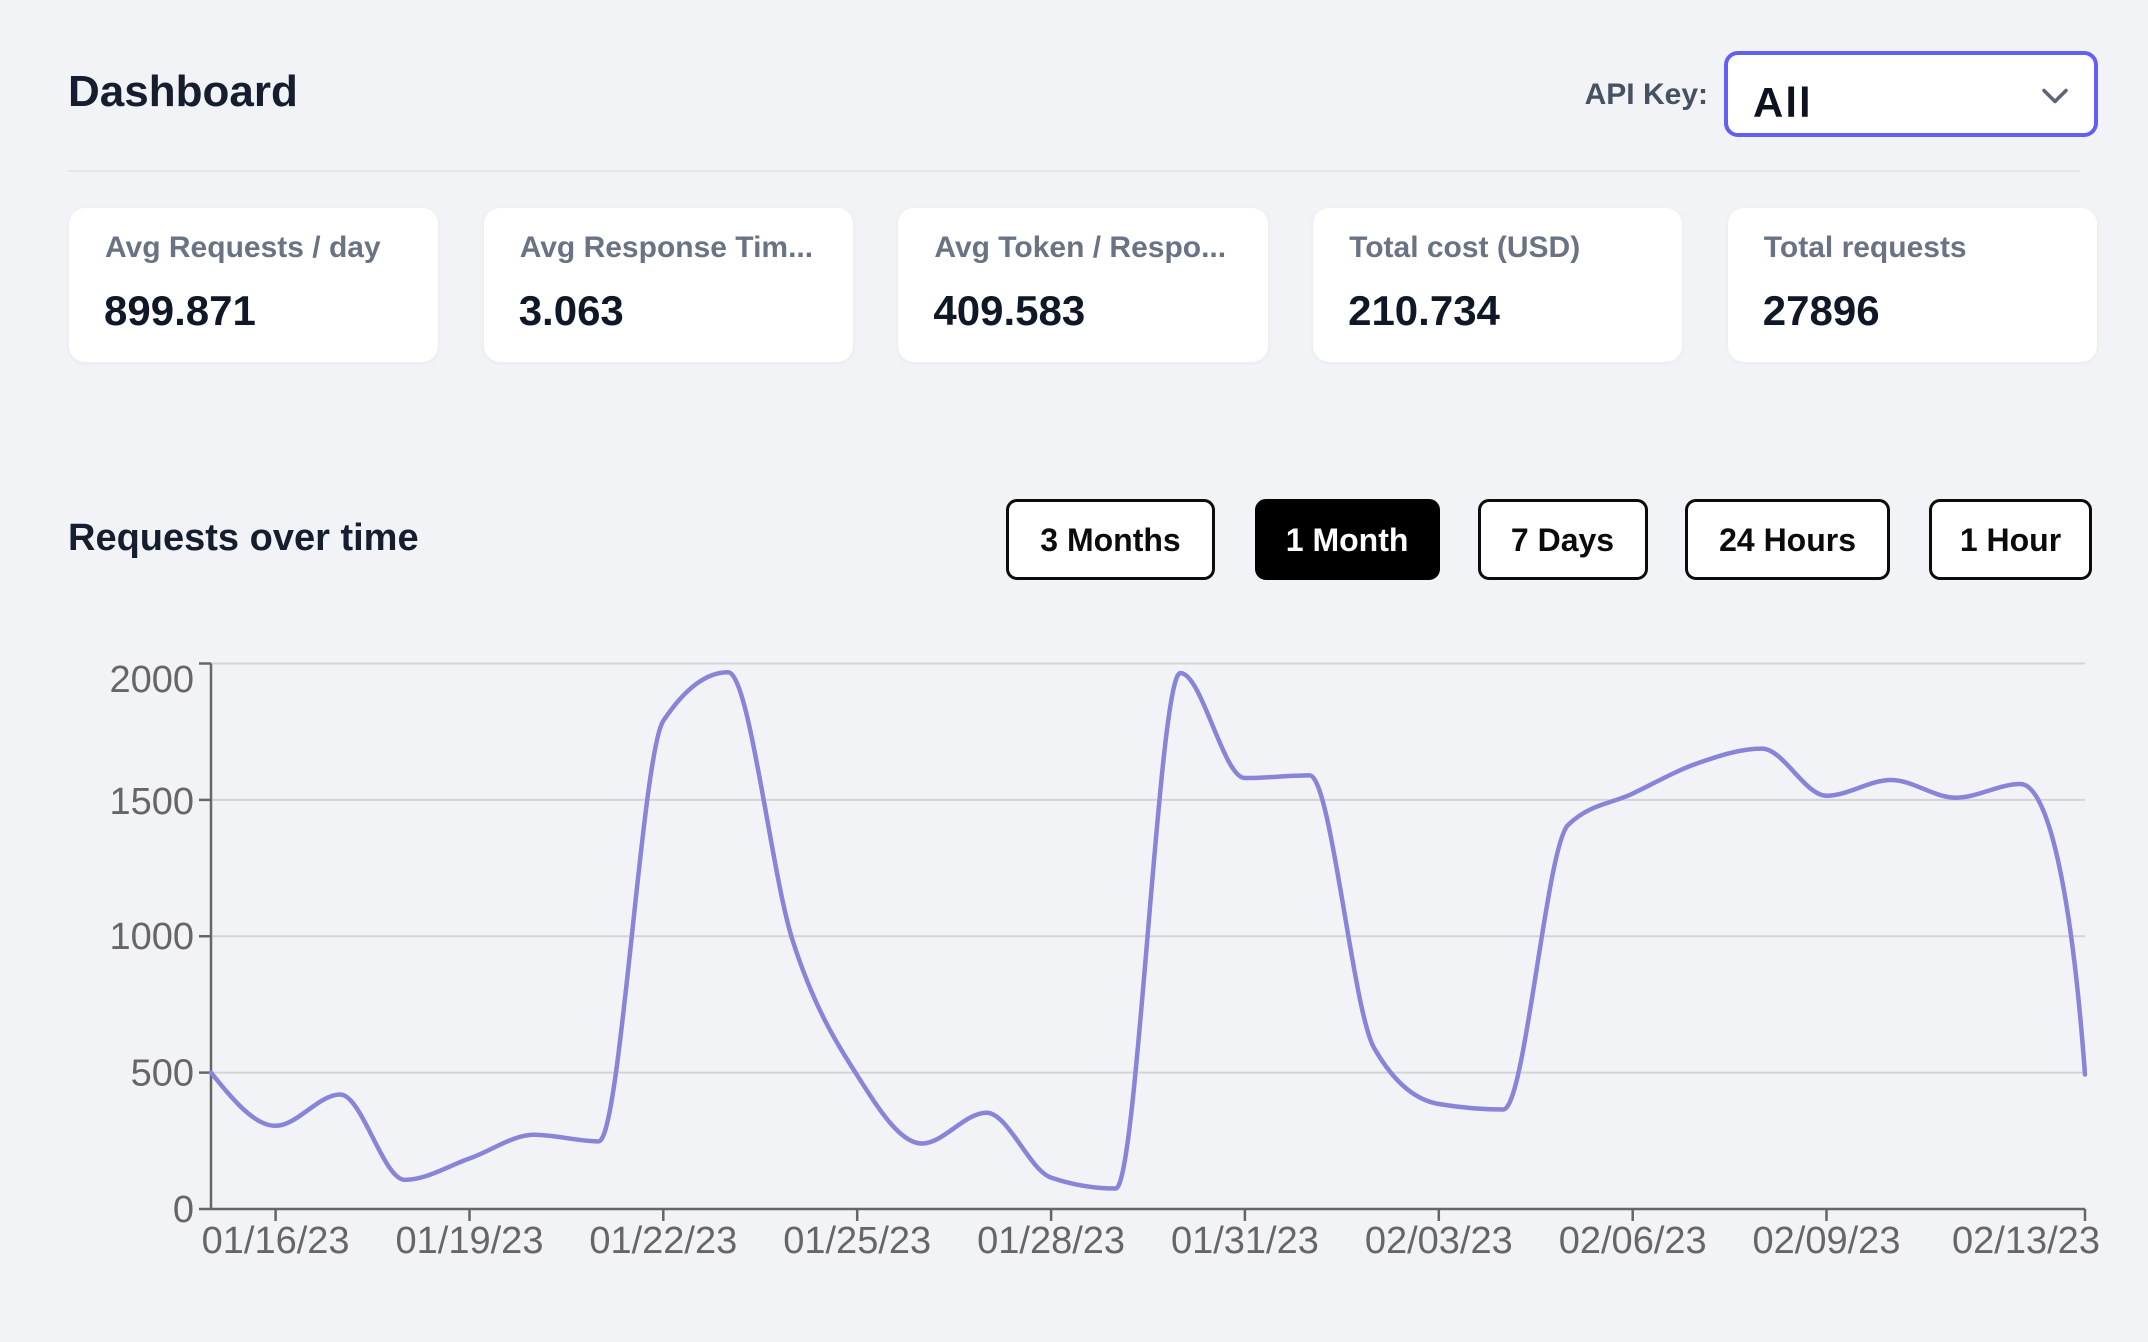  What do you see at coordinates (276, 1241) in the screenshot?
I see `svg-text: 01/16/23` at bounding box center [276, 1241].